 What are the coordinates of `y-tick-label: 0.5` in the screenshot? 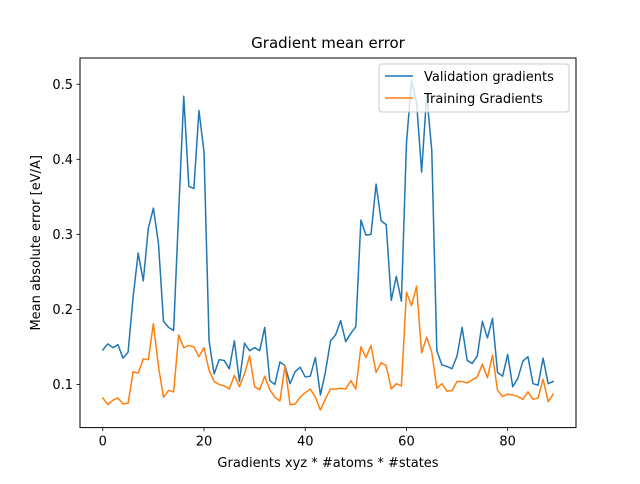 It's located at (62, 85).